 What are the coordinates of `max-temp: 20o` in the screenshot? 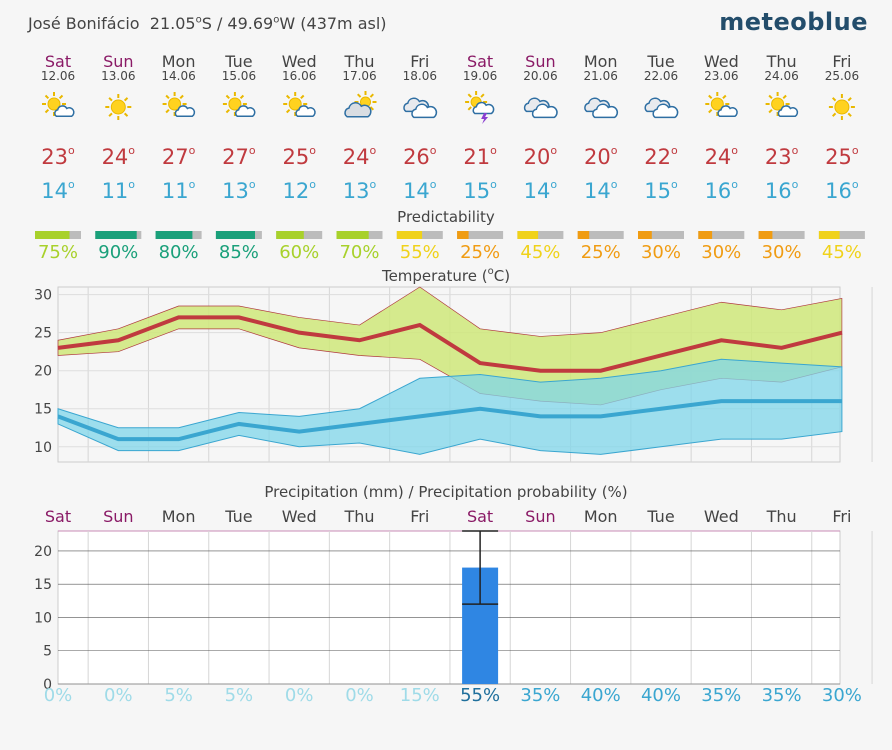 It's located at (541, 156).